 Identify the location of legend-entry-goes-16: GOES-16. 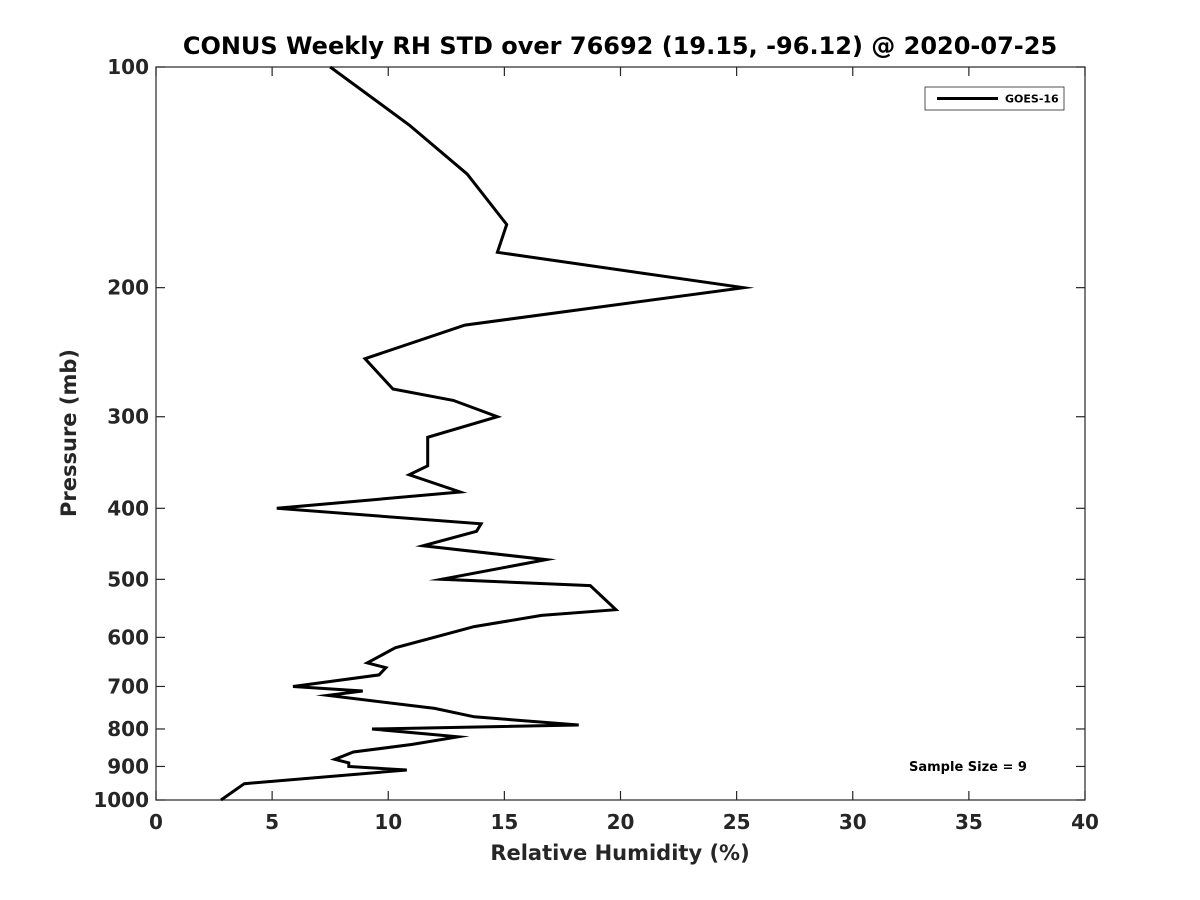
(1032, 99).